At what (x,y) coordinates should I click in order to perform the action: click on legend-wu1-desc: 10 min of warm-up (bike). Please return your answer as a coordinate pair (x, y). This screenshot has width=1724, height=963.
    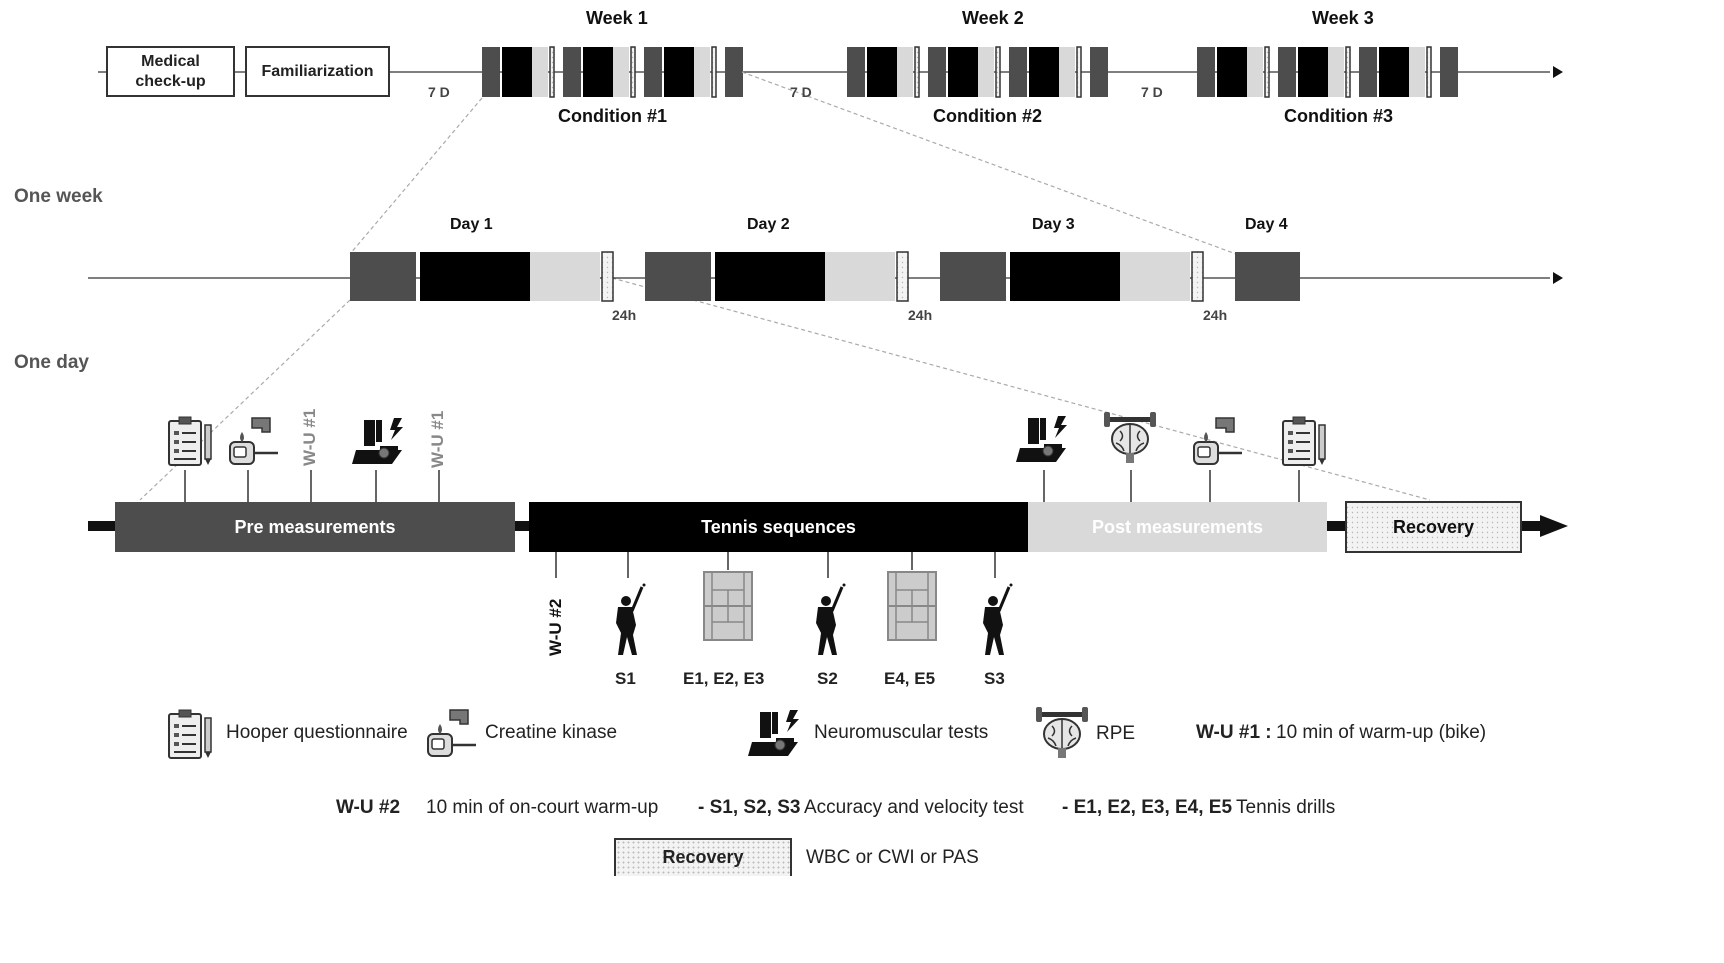
    Looking at the image, I should click on (1381, 732).